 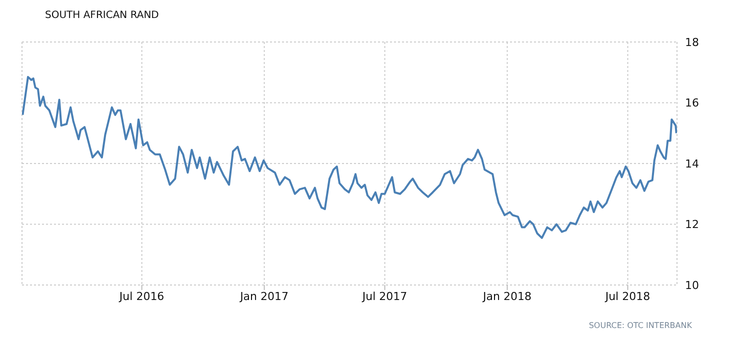 I want to click on y-tick-label: 14, so click(x=692, y=163).